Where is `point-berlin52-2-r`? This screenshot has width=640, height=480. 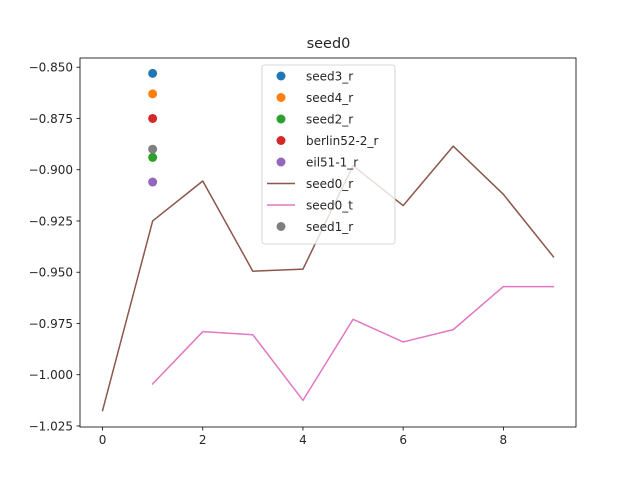 point-berlin52-2-r is located at coordinates (153, 118).